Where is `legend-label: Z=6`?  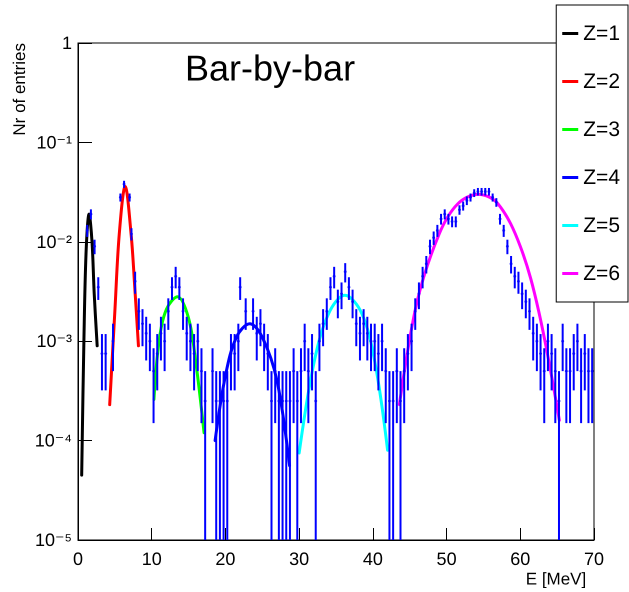
legend-label: Z=6 is located at coordinates (601, 273).